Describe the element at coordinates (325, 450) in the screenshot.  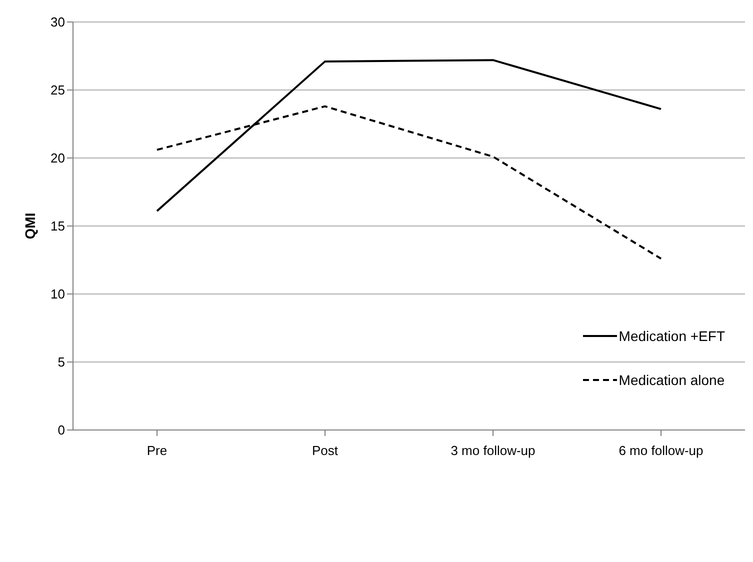
I see `x-tick-label: Post` at that location.